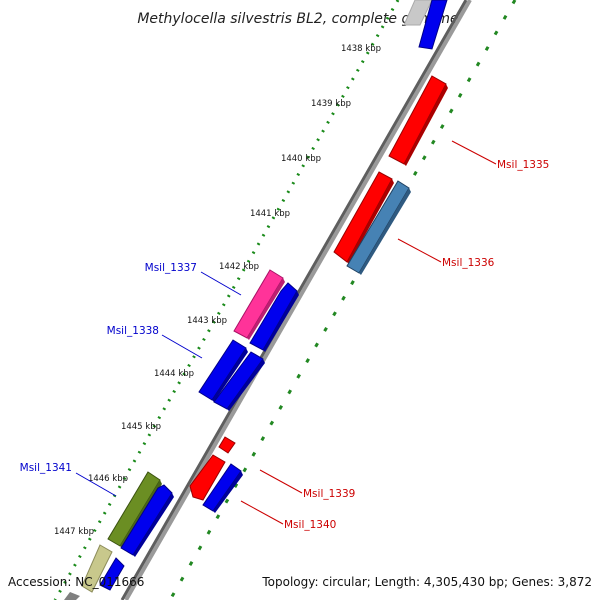  What do you see at coordinates (141, 427) in the screenshot?
I see `tick-label: 1445 kbp` at bounding box center [141, 427].